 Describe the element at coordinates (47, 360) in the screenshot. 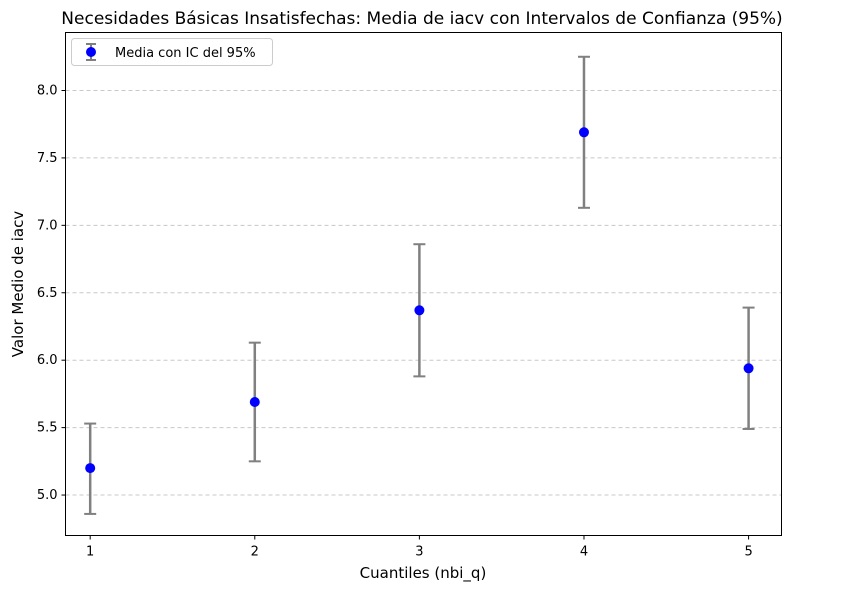

I see `y-tick-label: 6.0` at that location.